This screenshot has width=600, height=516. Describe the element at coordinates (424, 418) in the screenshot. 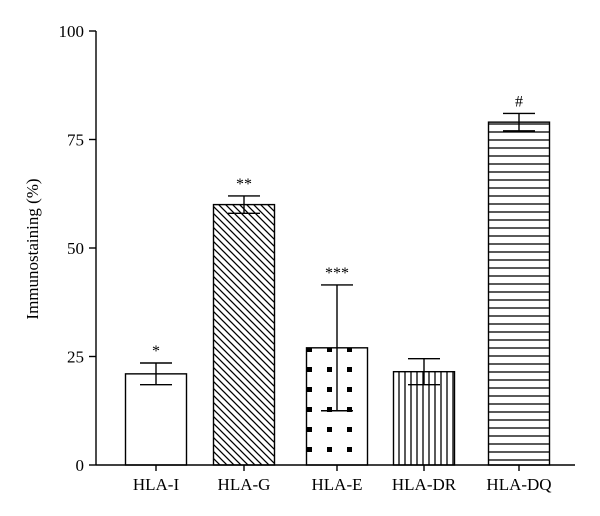

I see `bar-hla-dr` at that location.